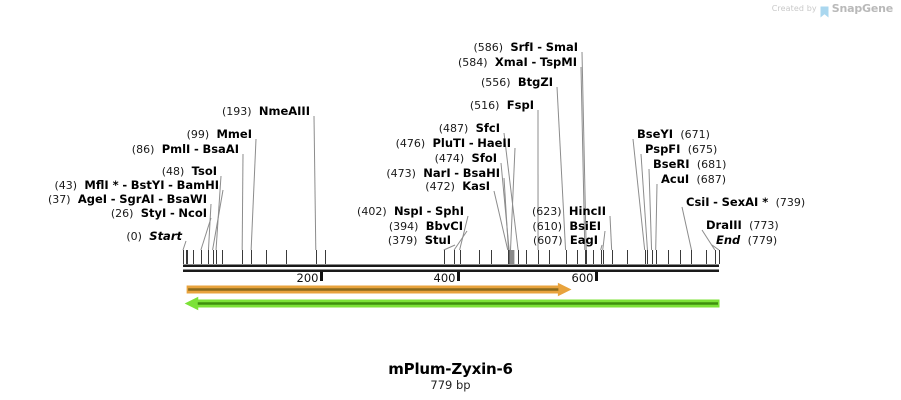 Image resolution: width=901 pixels, height=400 pixels. Describe the element at coordinates (472, 62) in the screenshot. I see `site-position: (584)` at that location.